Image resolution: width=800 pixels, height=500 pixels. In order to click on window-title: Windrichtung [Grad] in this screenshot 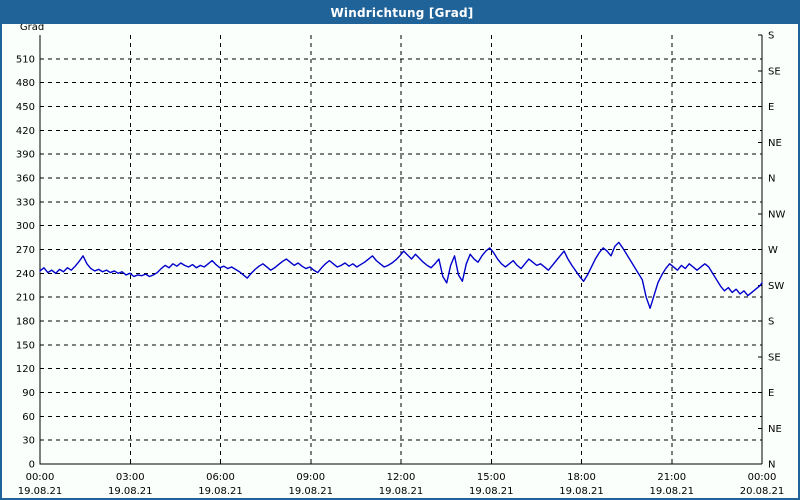, I will do `click(402, 13)`.